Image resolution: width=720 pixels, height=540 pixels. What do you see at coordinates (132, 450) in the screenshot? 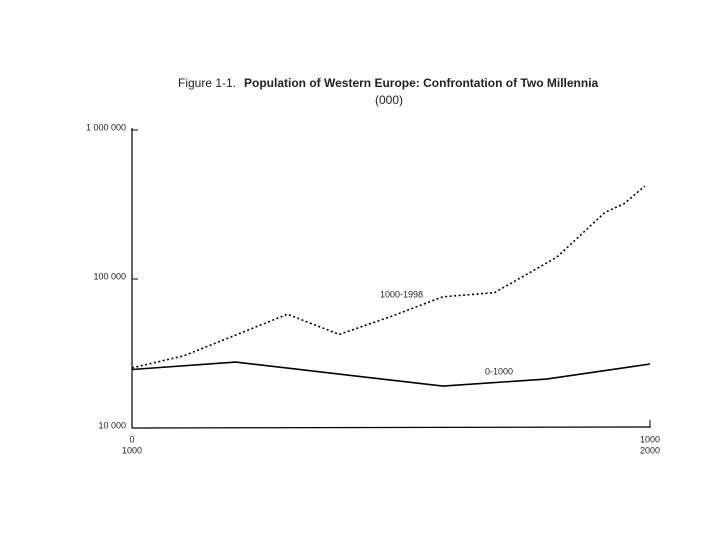
I see `x2-tick-label: 1000` at bounding box center [132, 450].